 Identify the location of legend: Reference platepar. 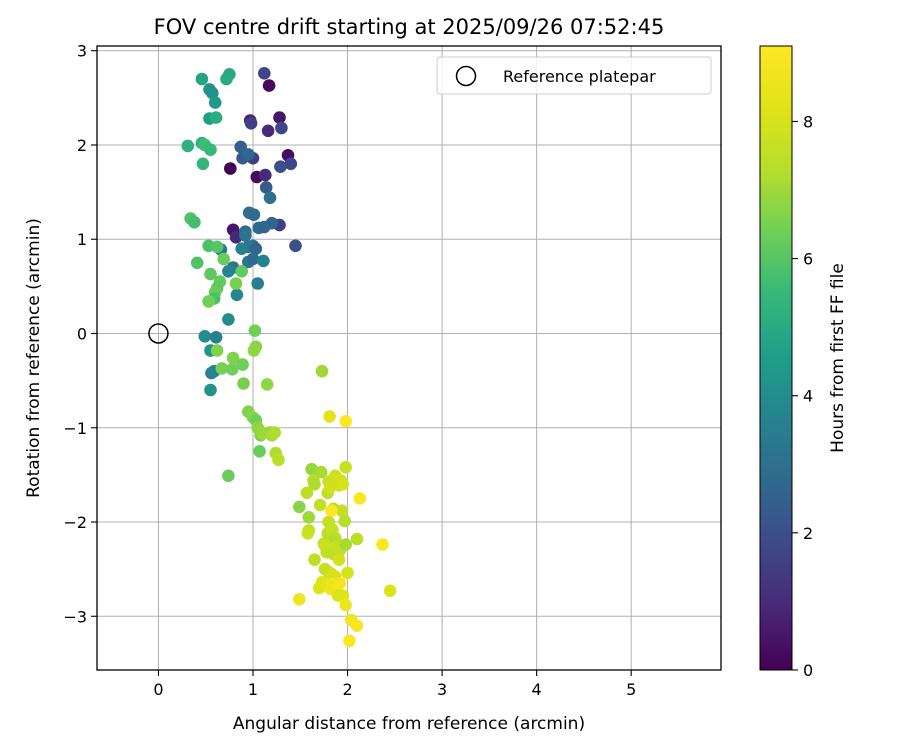
(574, 75).